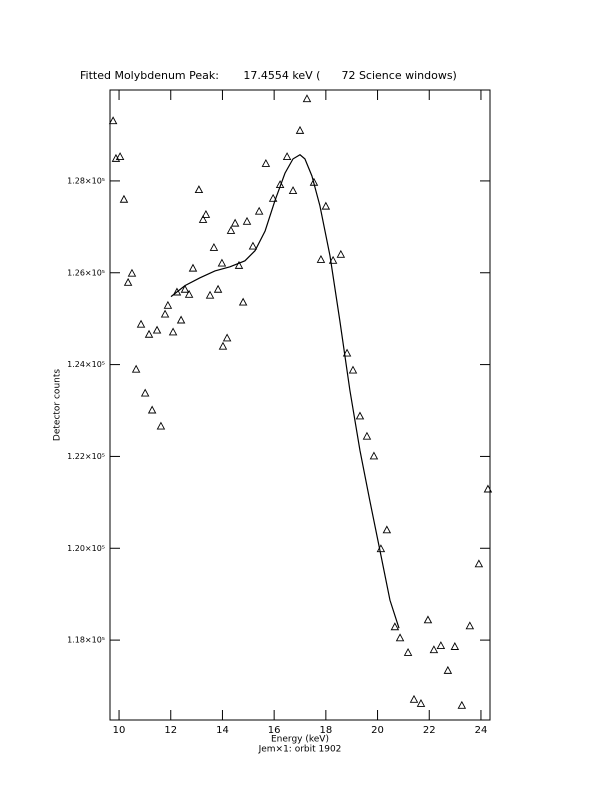 The image size is (612, 792). I want to click on y-tick-label: 1.28×10⁵, so click(86, 180).